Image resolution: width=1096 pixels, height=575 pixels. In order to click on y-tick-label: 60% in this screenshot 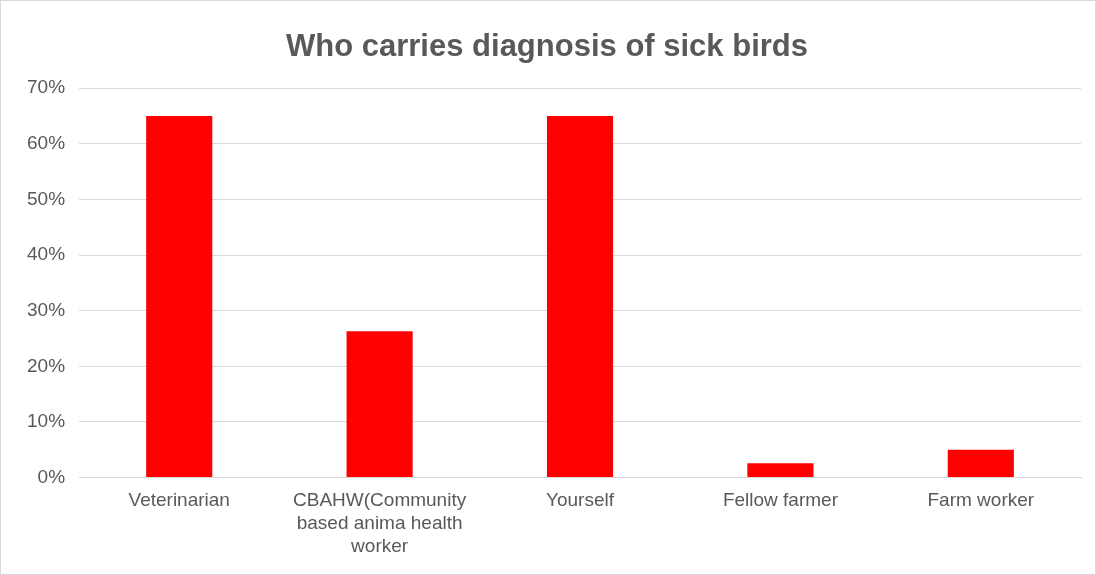, I will do `click(46, 143)`.